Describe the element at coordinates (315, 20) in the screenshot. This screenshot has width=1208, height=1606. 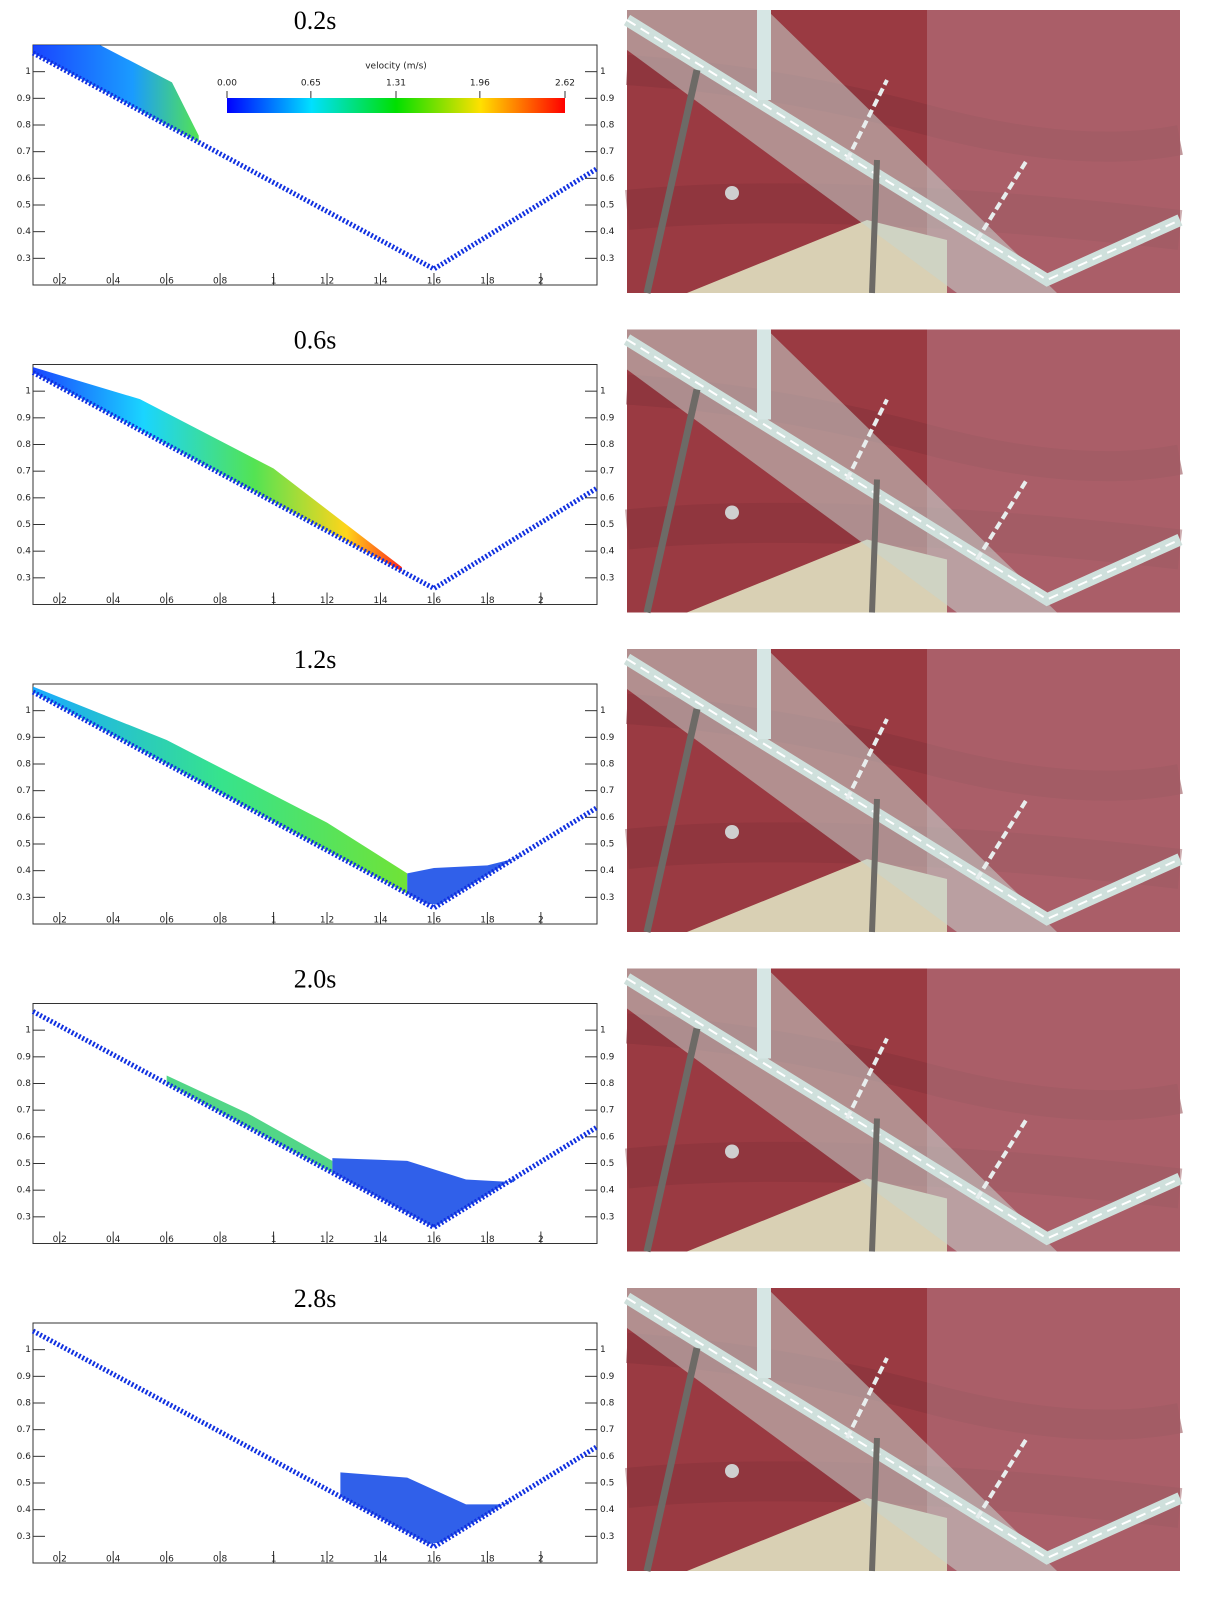
I see `panel-title: 0.2s` at that location.